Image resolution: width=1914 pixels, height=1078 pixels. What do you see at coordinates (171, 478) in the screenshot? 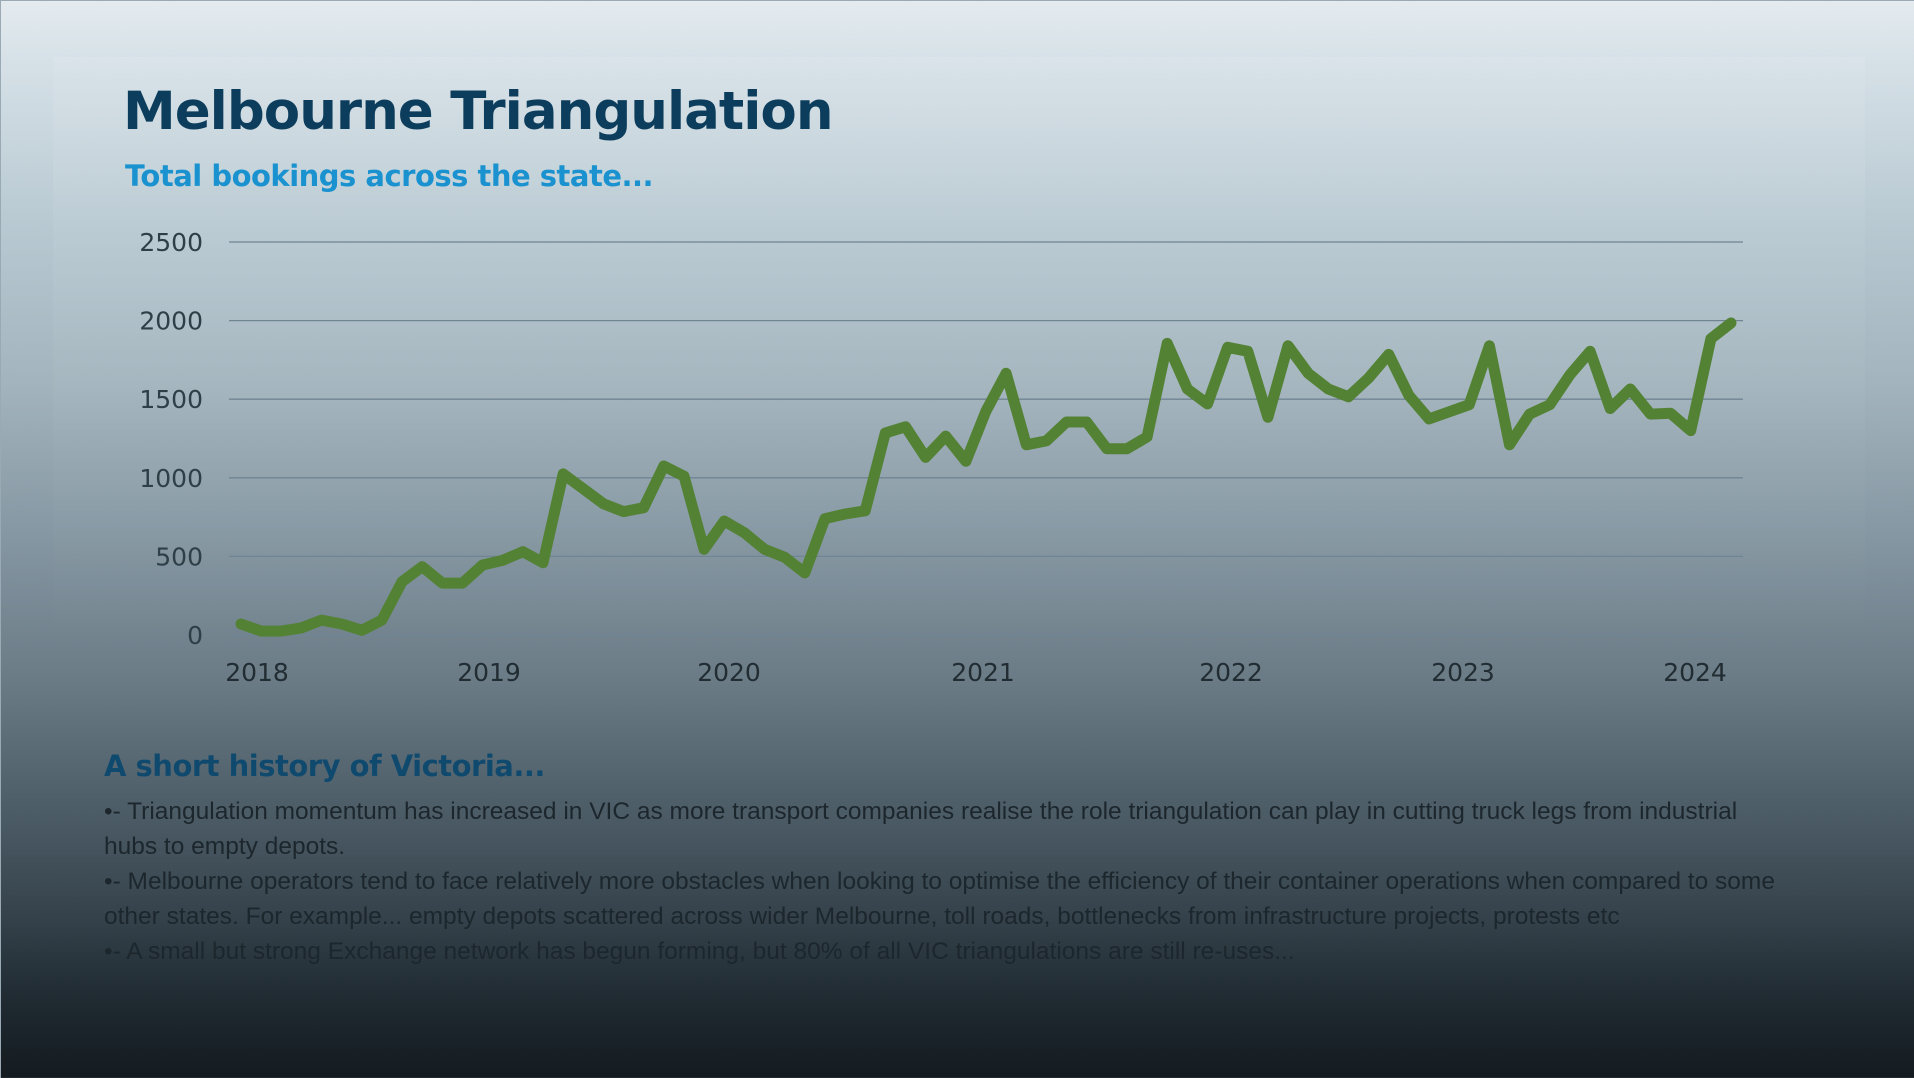
I see `y-tick-label: 1000` at bounding box center [171, 478].